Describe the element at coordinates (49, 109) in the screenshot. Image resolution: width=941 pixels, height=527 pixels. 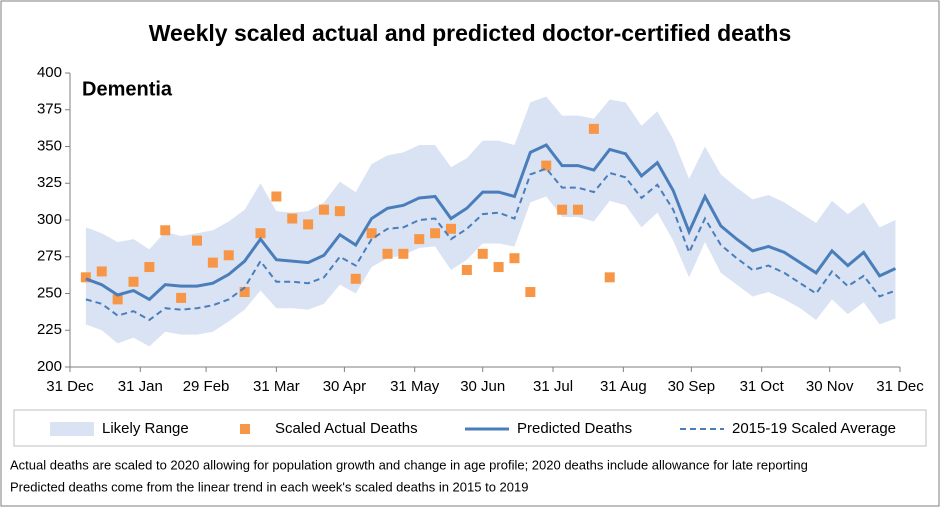
I see `y-tick-label: 375` at that location.